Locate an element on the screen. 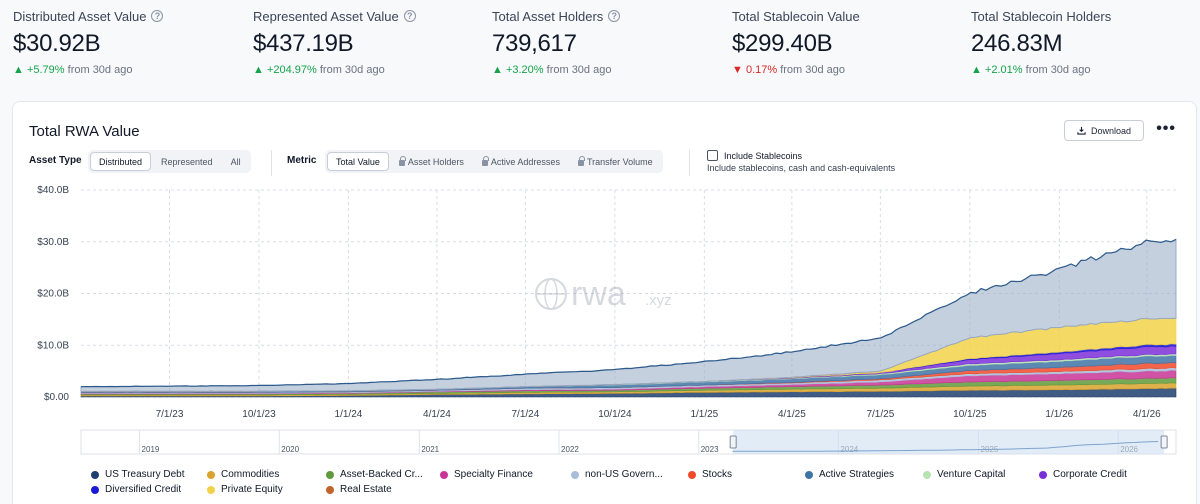 The image size is (1200, 504). kpi-value: $437.19B is located at coordinates (303, 43).